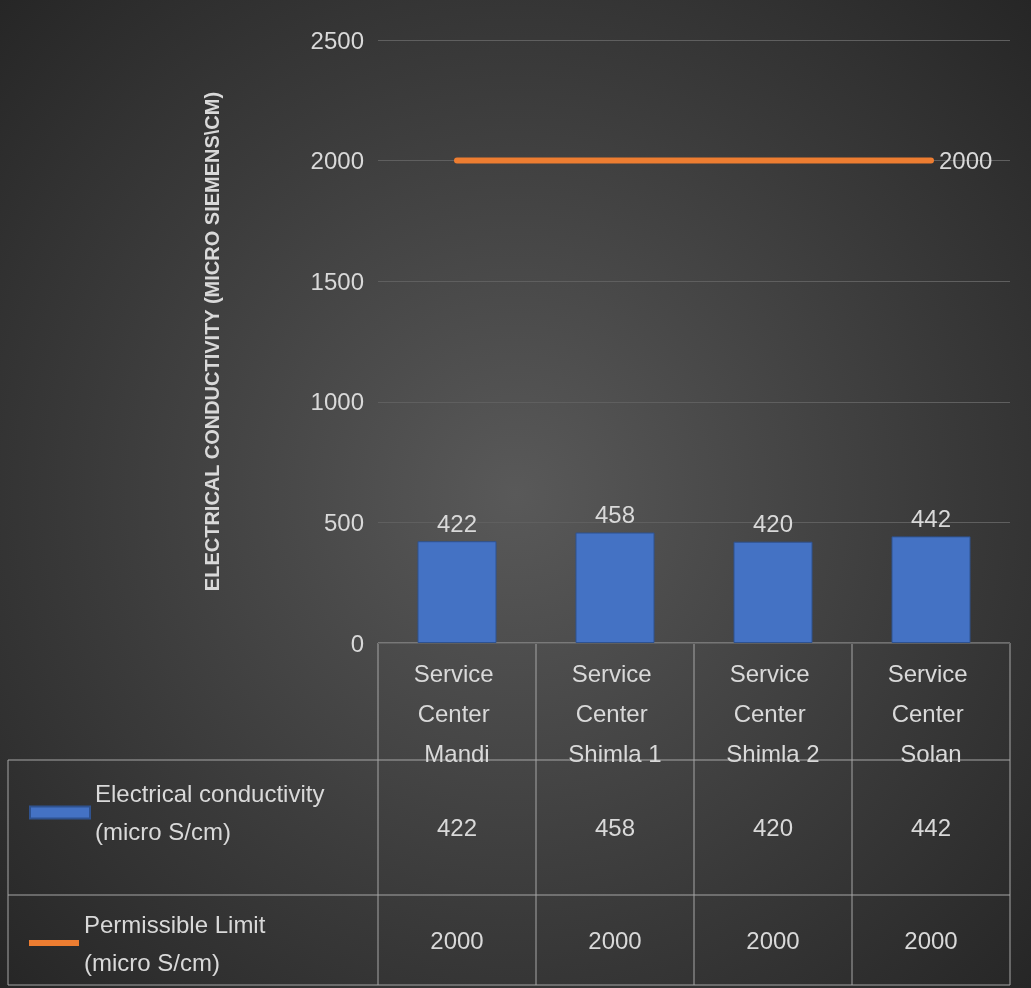 This screenshot has height=988, width=1031. I want to click on x-tick-label: Service Center Solan, so click(931, 713).